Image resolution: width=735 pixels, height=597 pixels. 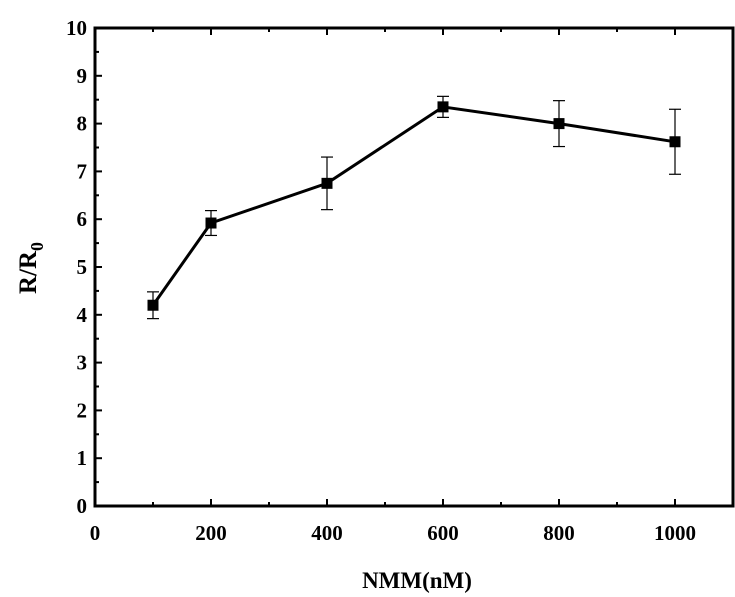 What do you see at coordinates (417, 580) in the screenshot?
I see `x-axis-label: NMM(nM)` at bounding box center [417, 580].